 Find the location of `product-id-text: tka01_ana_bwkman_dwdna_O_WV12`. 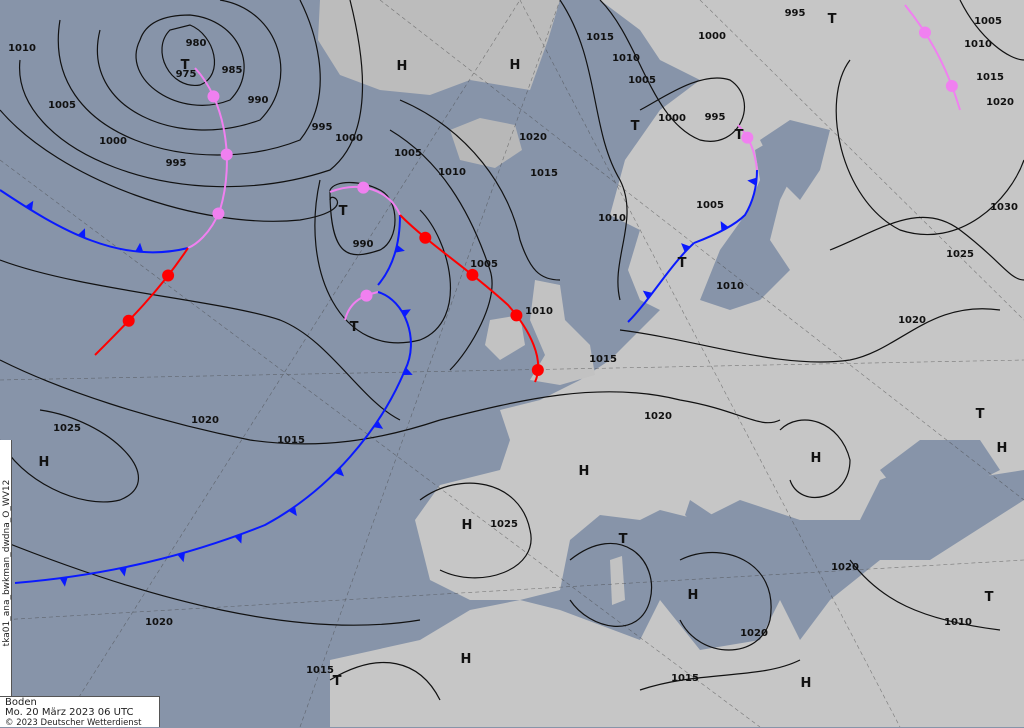

product-id-text: tka01_ana_bwkman_dwdna_O_WV12 is located at coordinates (7, 563).